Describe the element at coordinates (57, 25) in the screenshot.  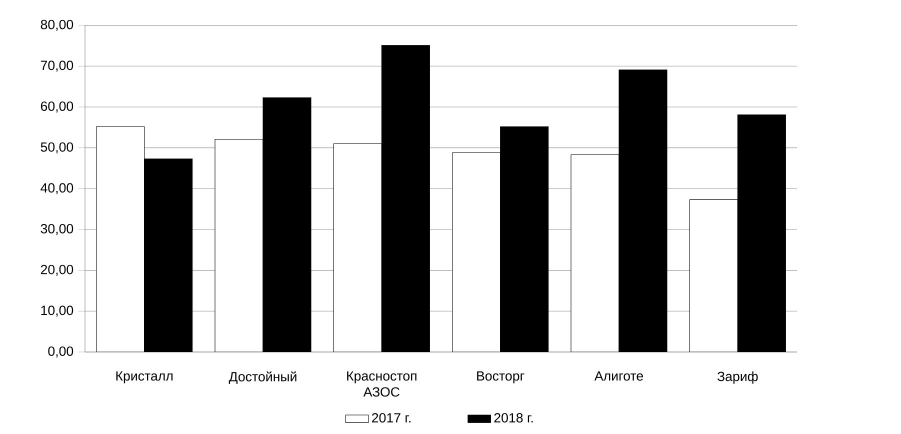
I see `y-tick-label: 80,00` at that location.